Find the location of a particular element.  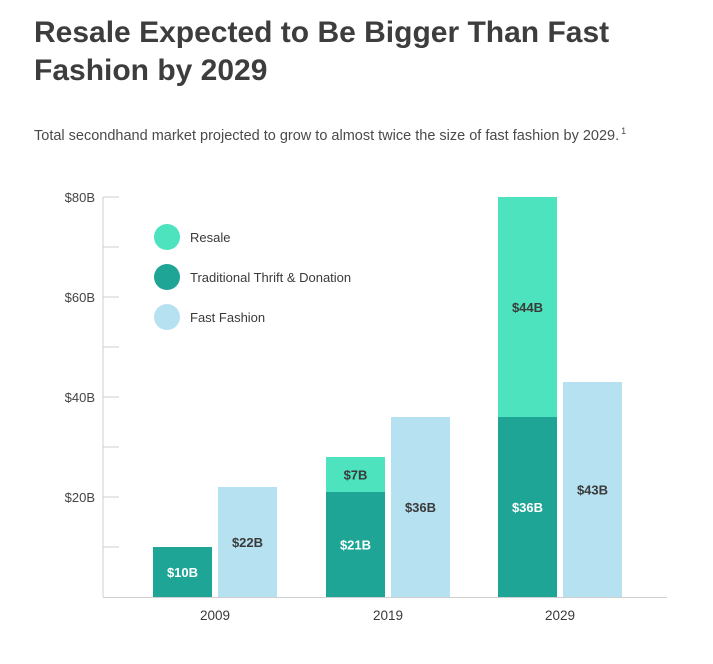

bar-resale-2029 is located at coordinates (527, 307).